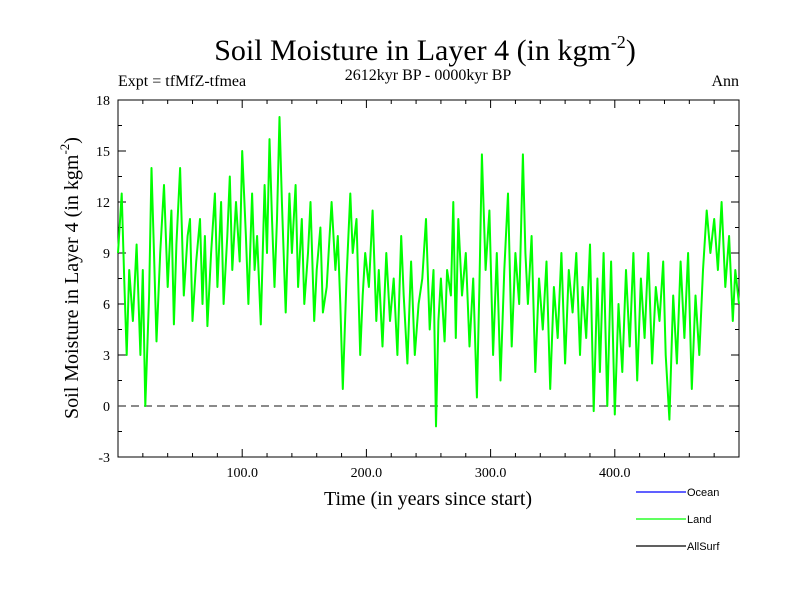  Describe the element at coordinates (106, 254) in the screenshot. I see `y-tick-label: 9` at that location.